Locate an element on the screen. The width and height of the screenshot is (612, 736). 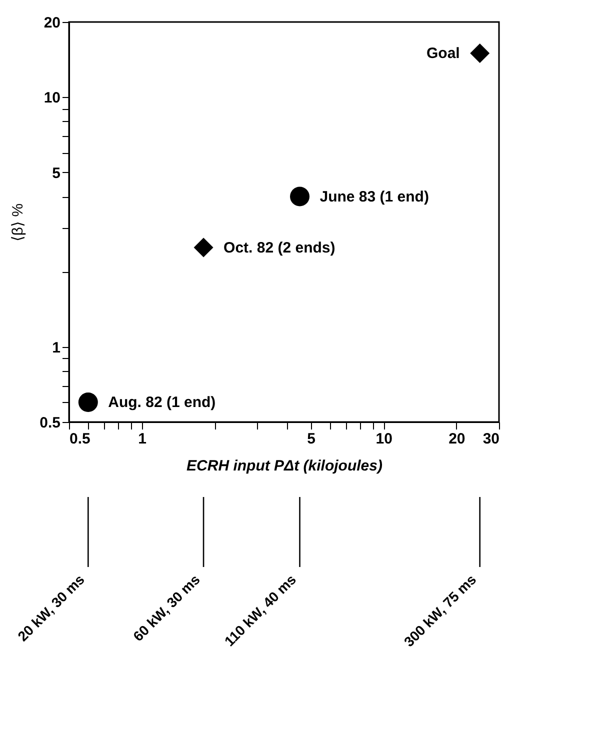
y-tick-label: 5 is located at coordinates (56, 173).